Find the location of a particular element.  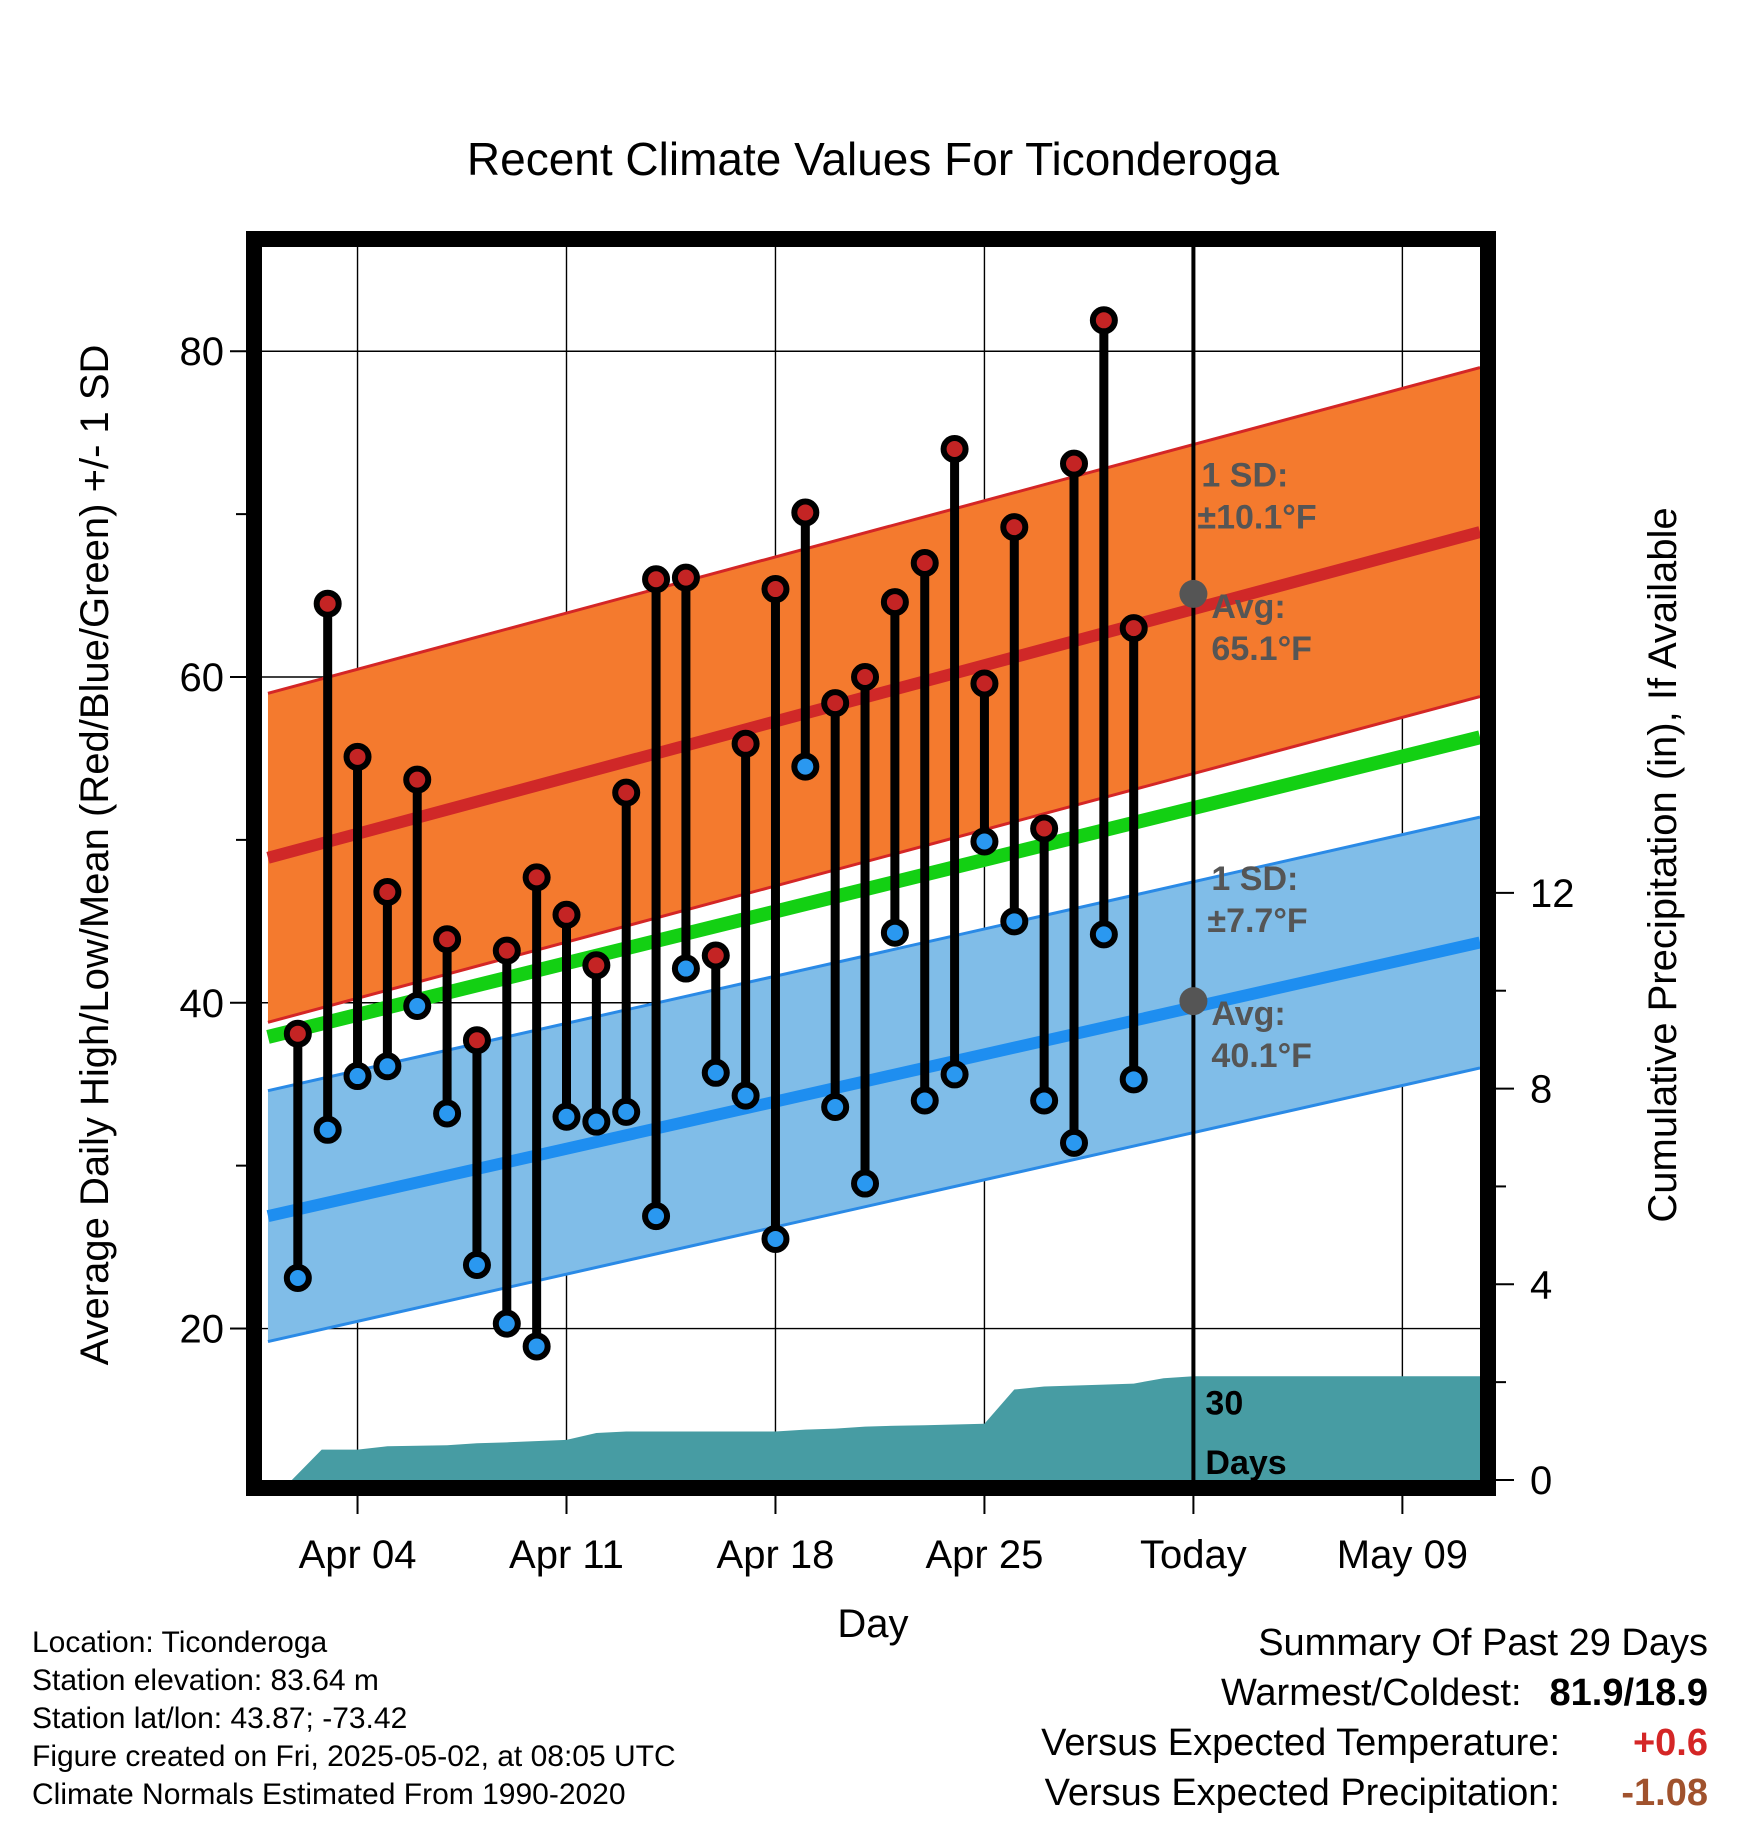

x-tick-label: Today is located at coordinates (1193, 1555).